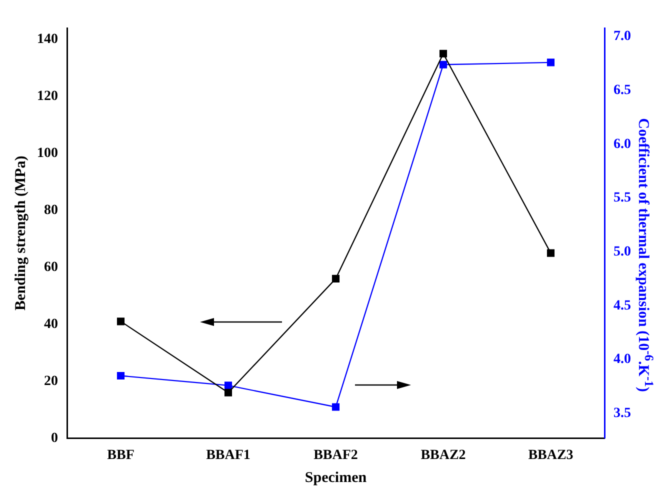 This screenshot has height=489, width=654. What do you see at coordinates (47, 153) in the screenshot?
I see `y-tick-label: 100` at bounding box center [47, 153].